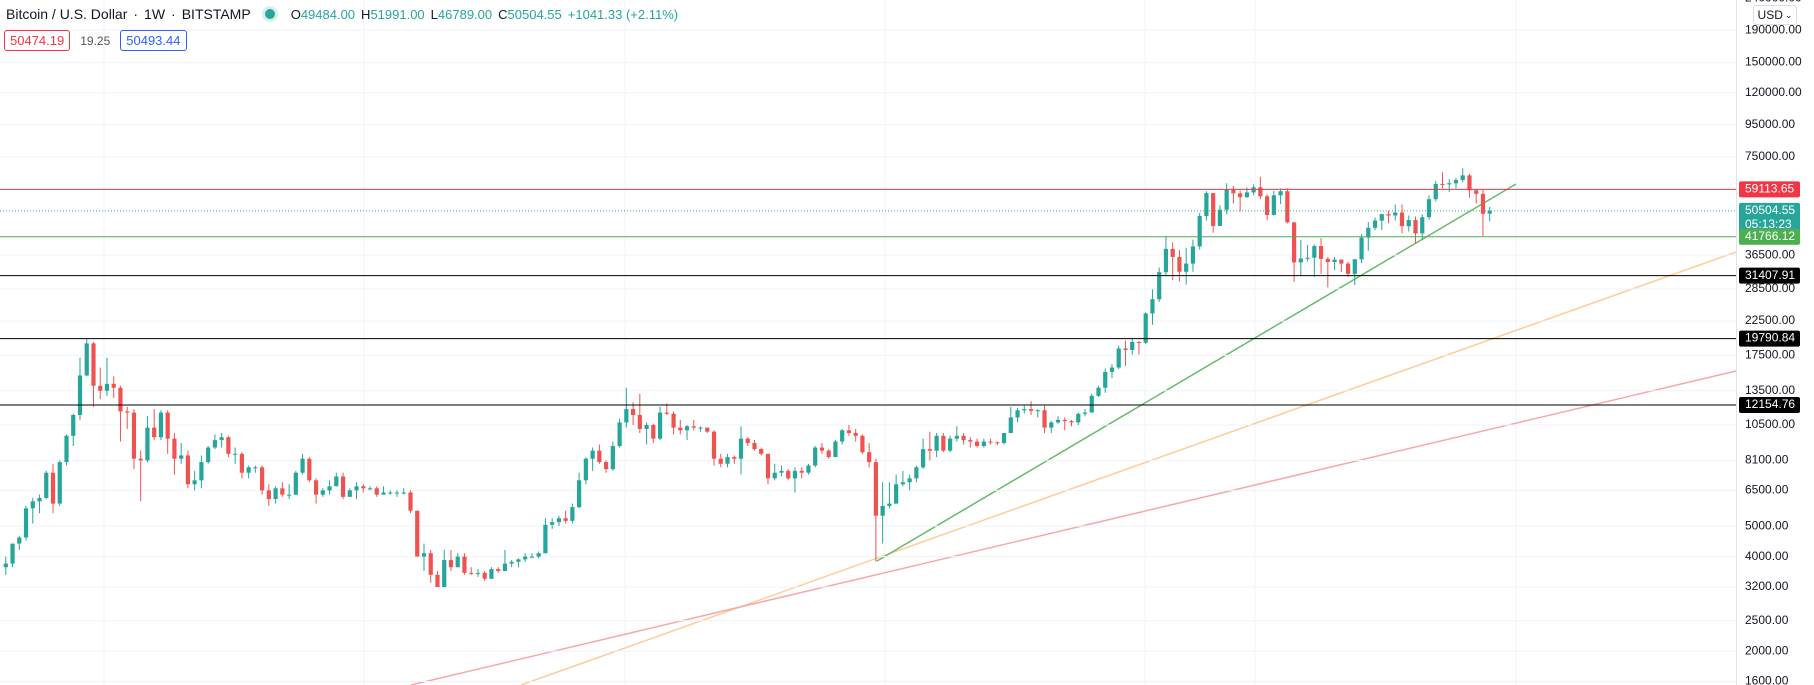  I want to click on countdown: 05:13:23, so click(1768, 224).